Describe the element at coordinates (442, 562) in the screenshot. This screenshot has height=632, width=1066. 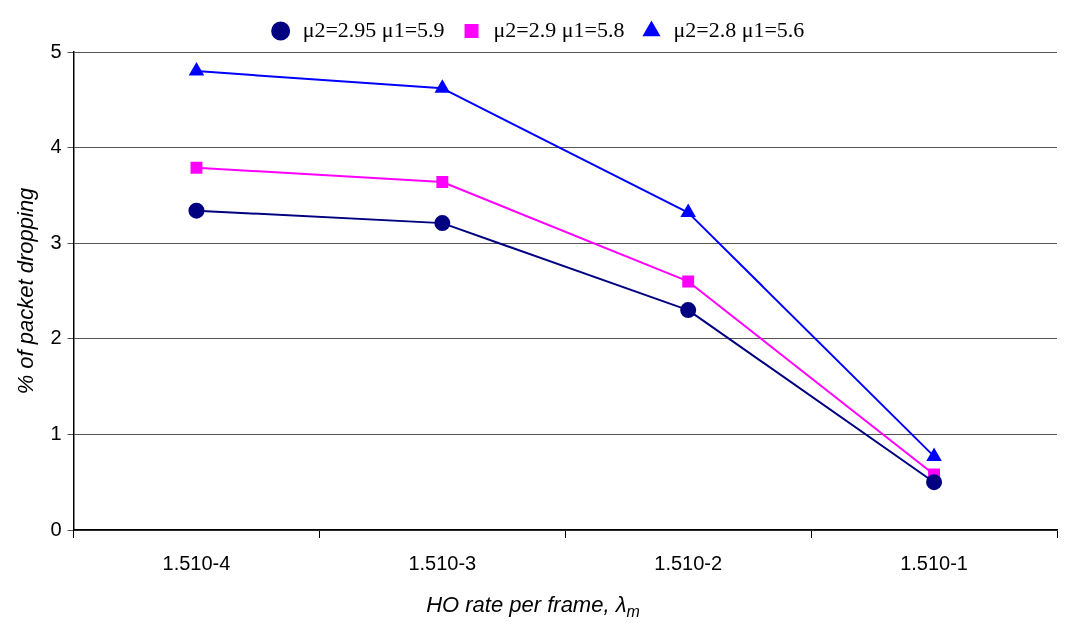
I see `x-tick-label: 1.510-3` at that location.